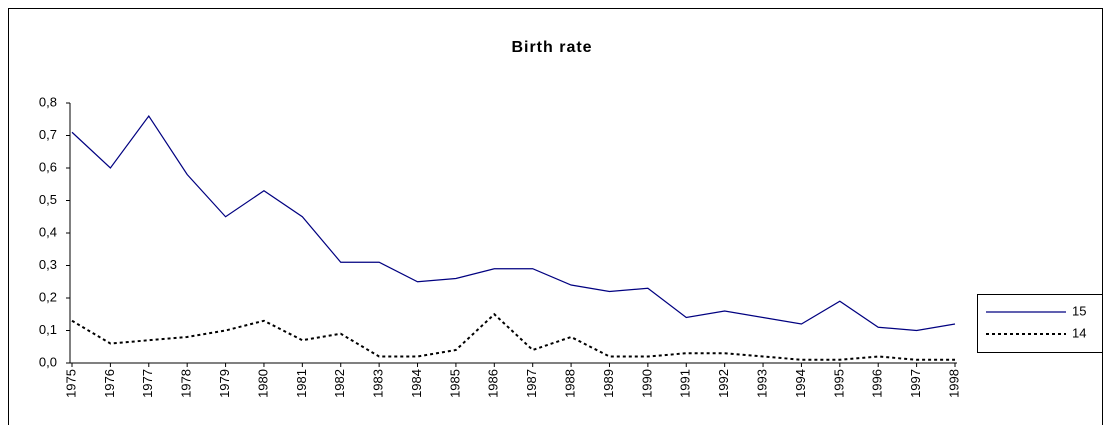 This screenshot has height=425, width=1104. I want to click on y-tick-label: 0,7, so click(48, 134).